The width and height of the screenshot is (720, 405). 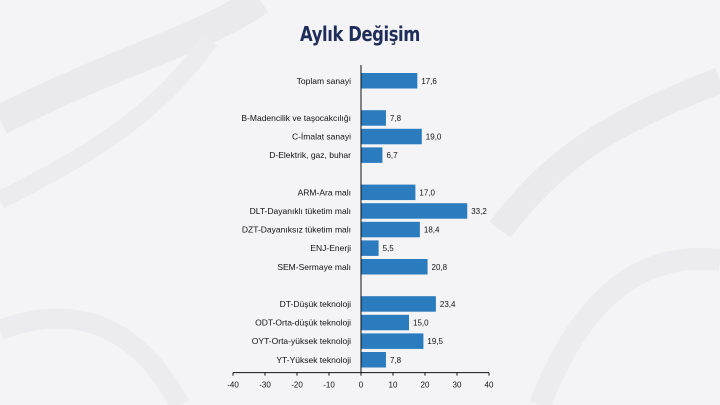 I want to click on value-label: 19,5, so click(x=435, y=341).